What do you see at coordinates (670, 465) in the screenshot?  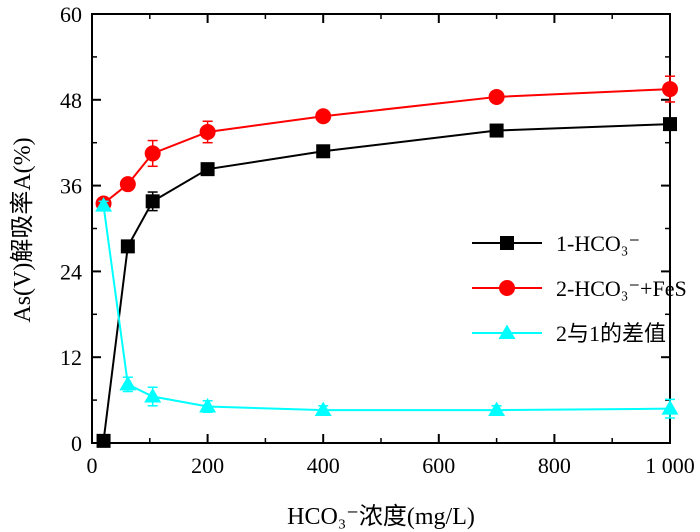 I see `x-tick-label: 1 000` at bounding box center [670, 465].